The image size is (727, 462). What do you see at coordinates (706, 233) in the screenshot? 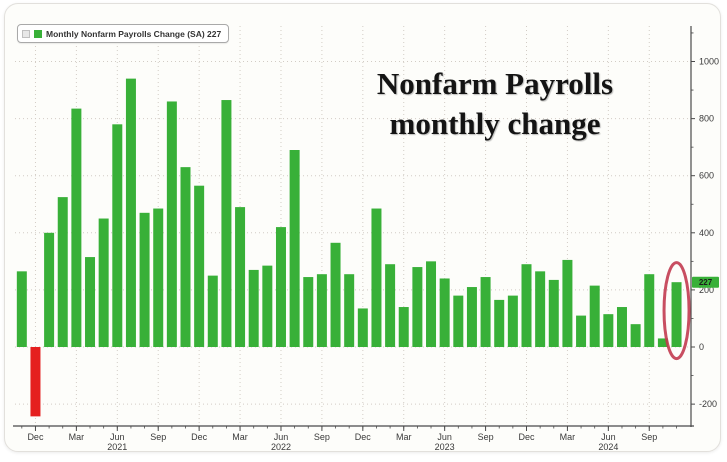
I see `y-tick-label-400: 400` at bounding box center [706, 233].